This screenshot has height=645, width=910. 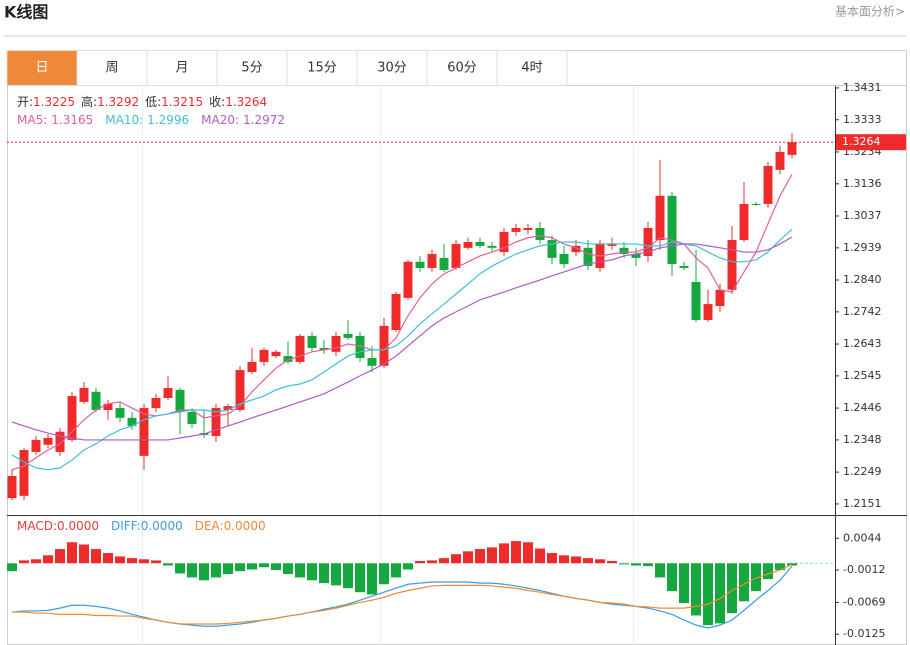 What do you see at coordinates (124, 120) in the screenshot?
I see `legend-label: MA10:` at bounding box center [124, 120].